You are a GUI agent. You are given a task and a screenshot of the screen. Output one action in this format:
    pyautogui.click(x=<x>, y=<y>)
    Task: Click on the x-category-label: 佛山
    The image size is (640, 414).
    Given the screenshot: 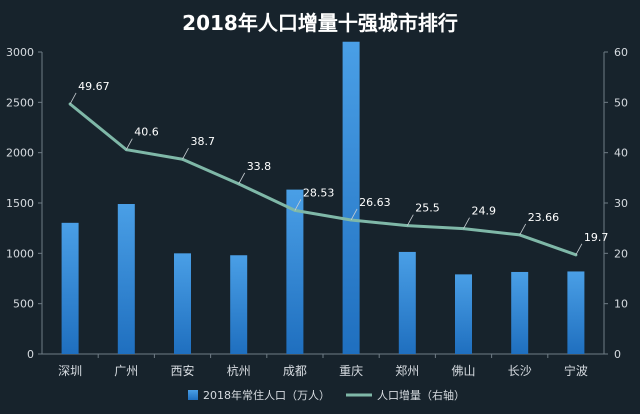 What is the action you would take?
    pyautogui.click(x=463, y=371)
    